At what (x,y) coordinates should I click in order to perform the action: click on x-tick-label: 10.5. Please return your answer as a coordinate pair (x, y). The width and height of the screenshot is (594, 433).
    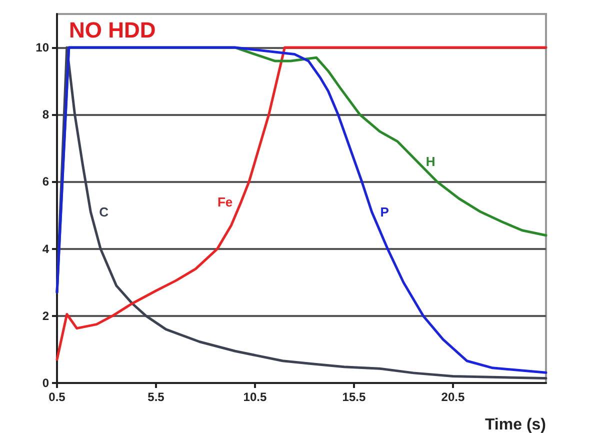
    Looking at the image, I should click on (255, 397).